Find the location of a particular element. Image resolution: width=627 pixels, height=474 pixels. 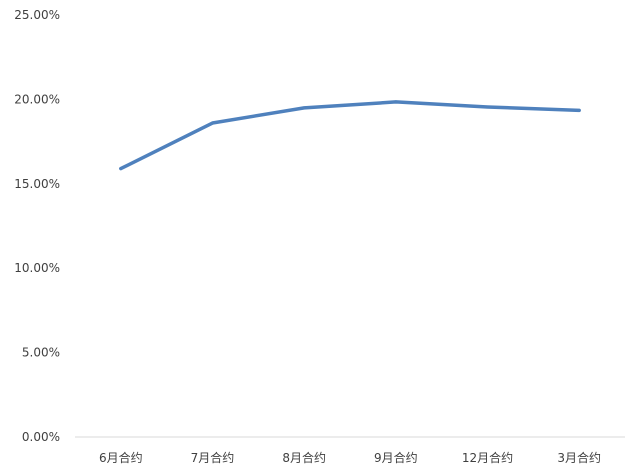

y-tick-label: 15.00% is located at coordinates (37, 184).